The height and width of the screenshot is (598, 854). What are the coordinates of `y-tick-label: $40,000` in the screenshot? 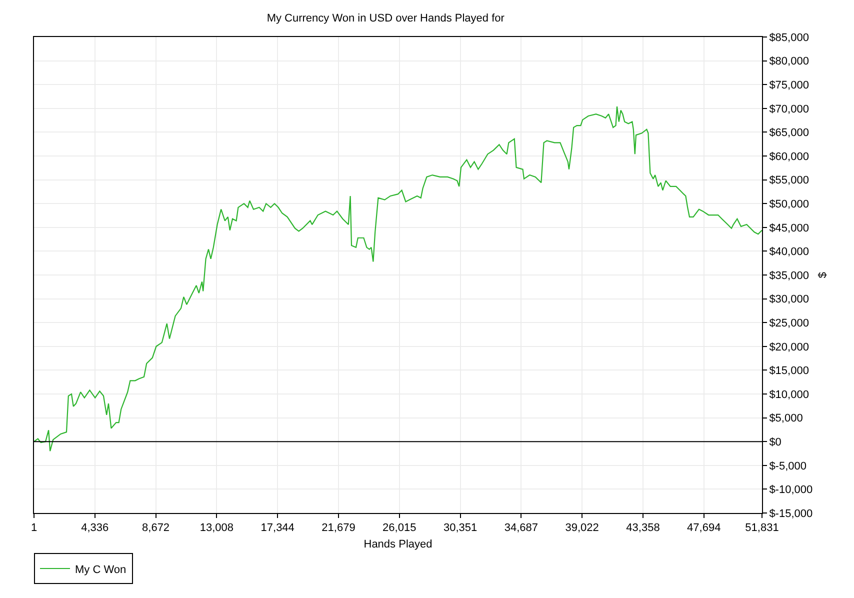 It's located at (789, 252).